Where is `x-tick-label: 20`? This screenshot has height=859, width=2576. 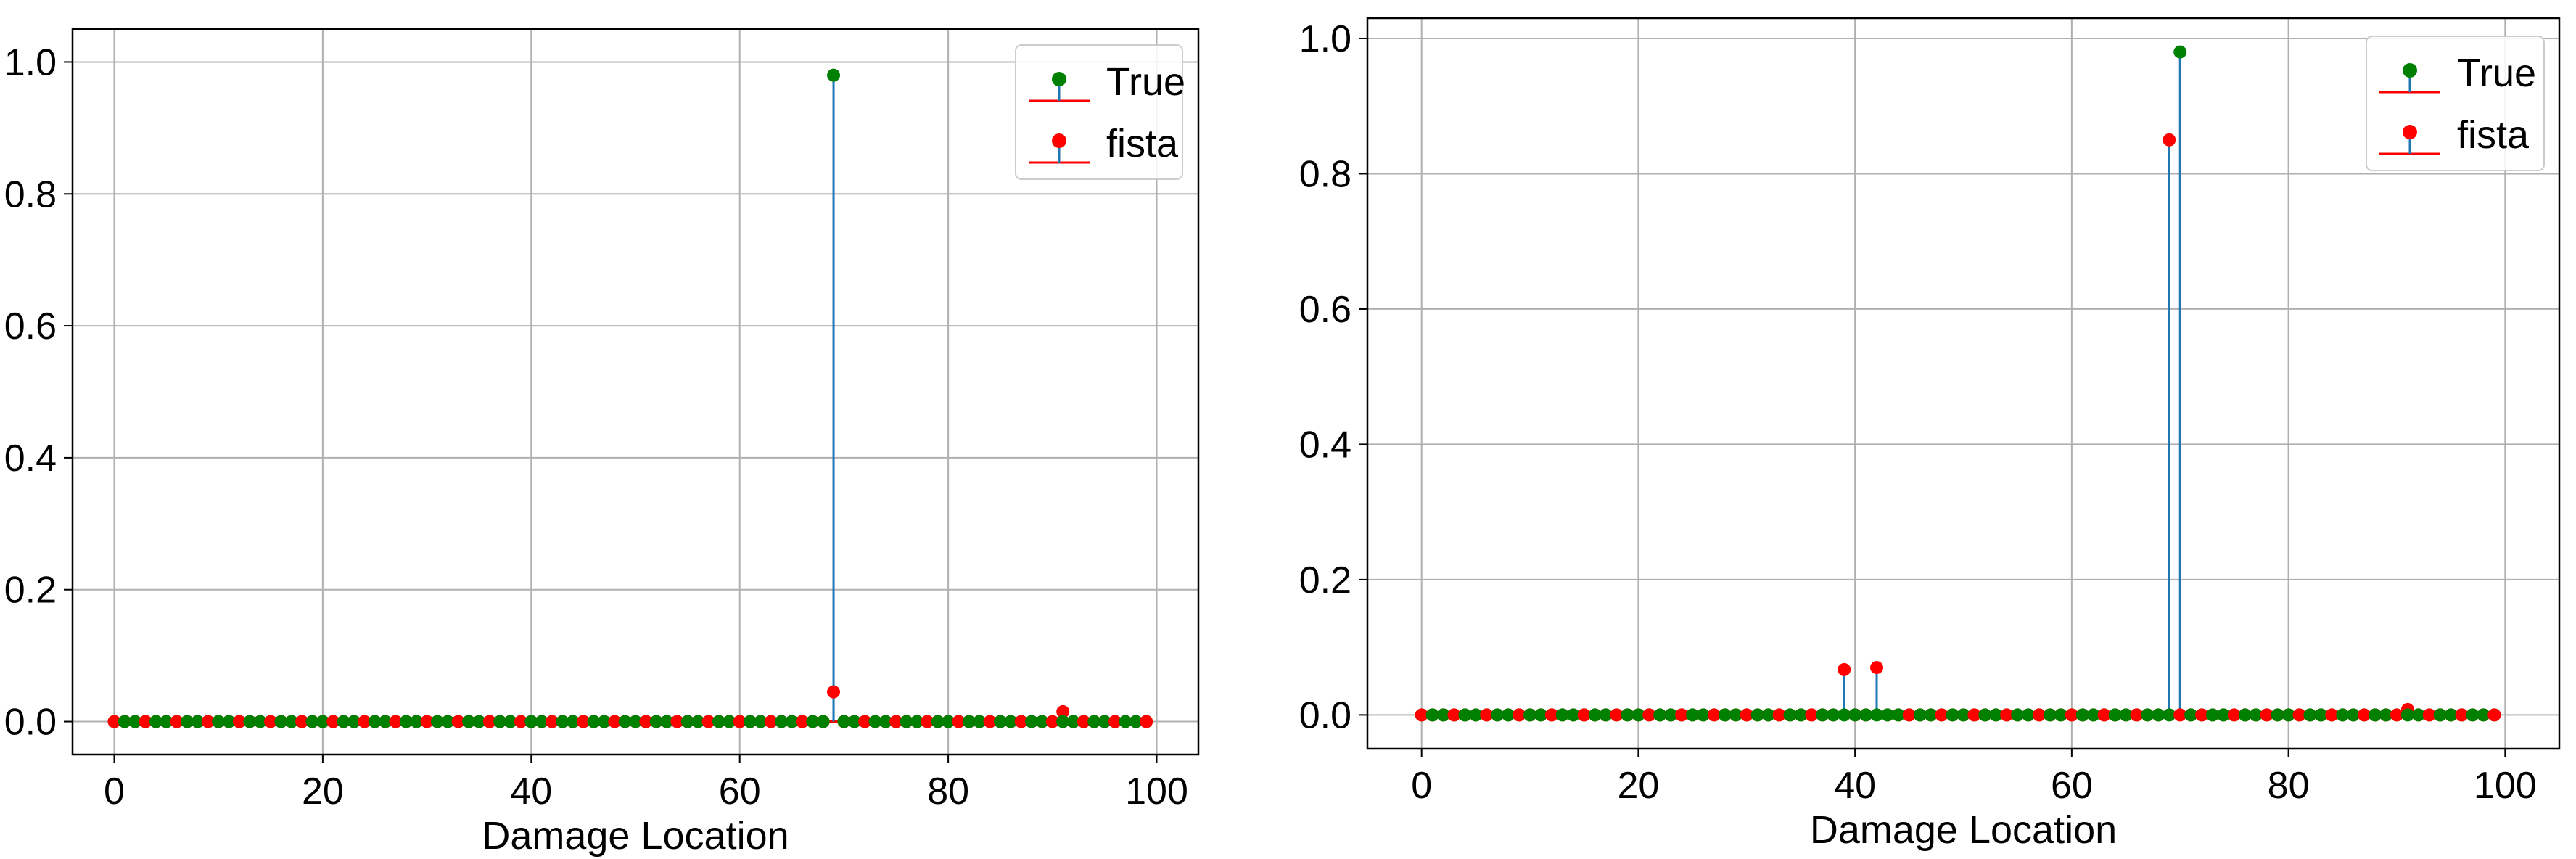 x-tick-label: 20 is located at coordinates (1638, 786).